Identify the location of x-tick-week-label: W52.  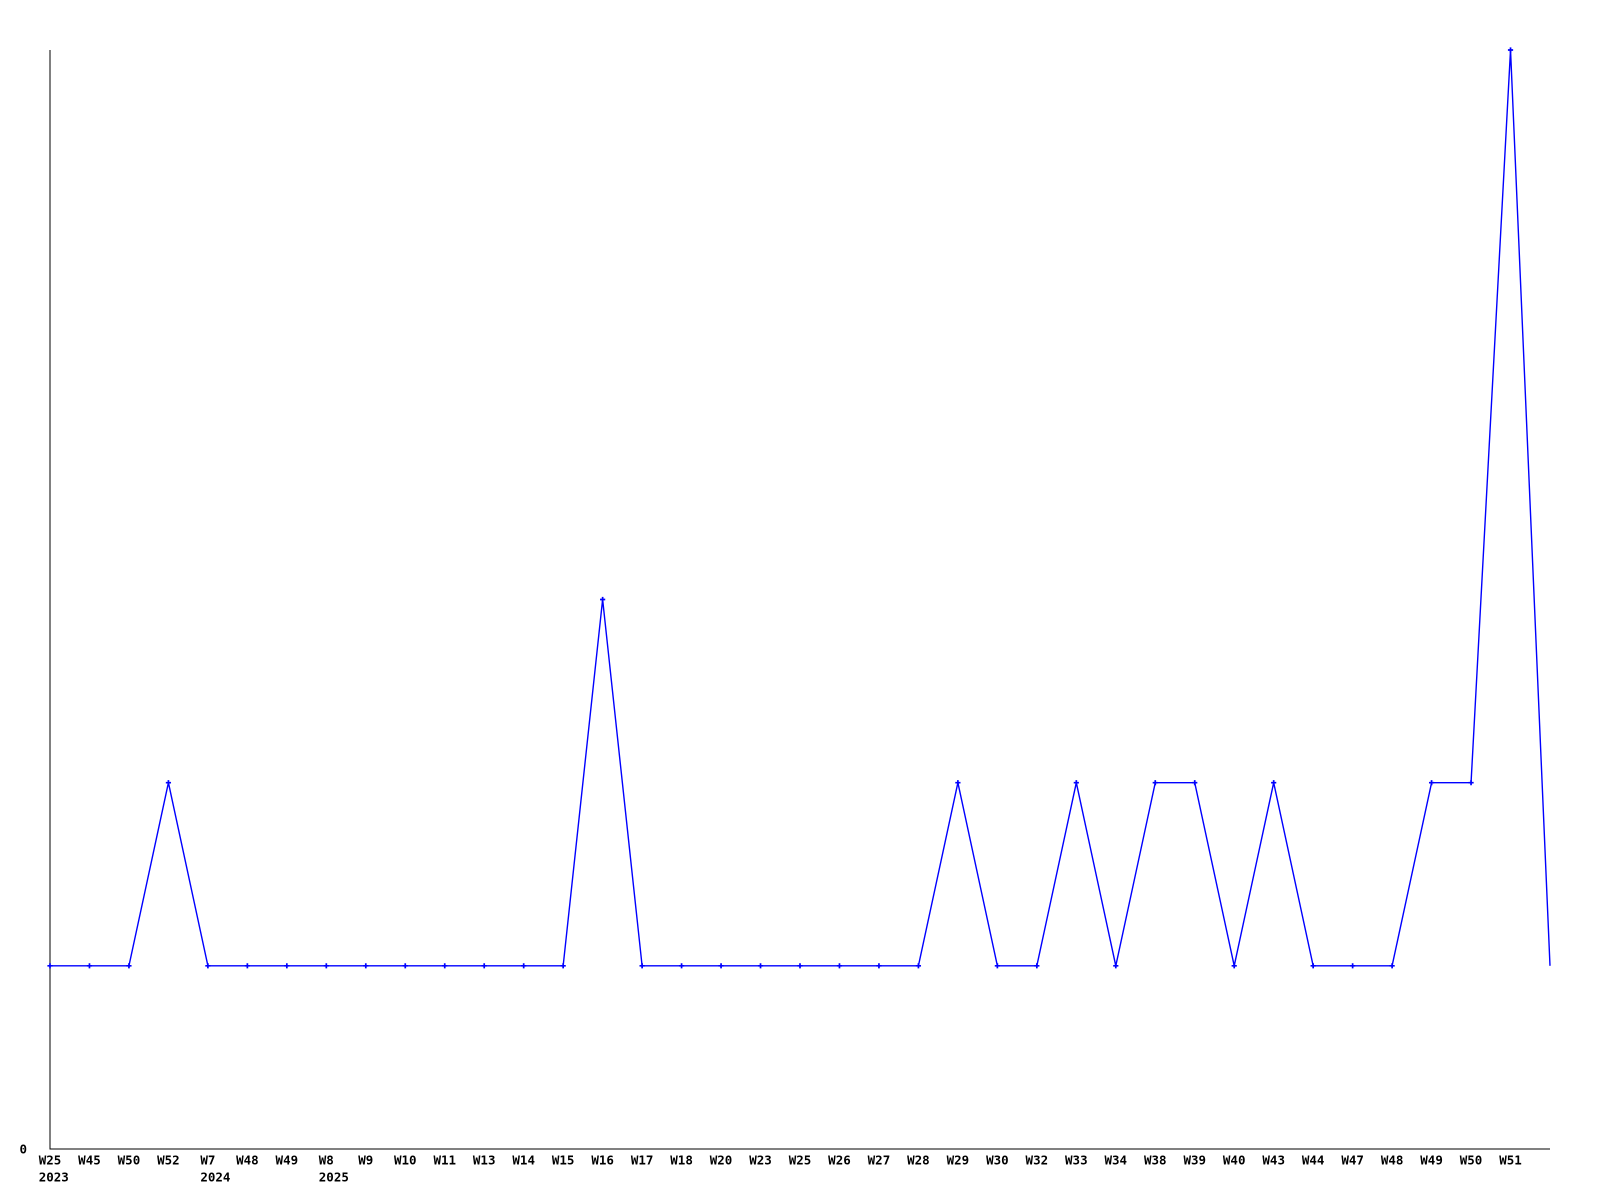
(168, 1160).